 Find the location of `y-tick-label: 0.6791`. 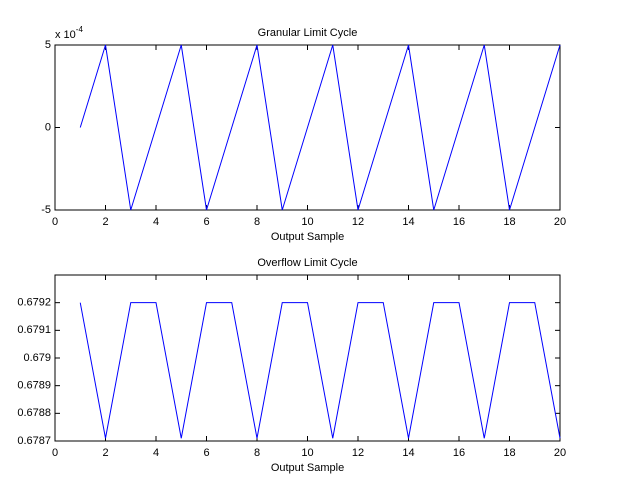

y-tick-label: 0.6791 is located at coordinates (34, 330).